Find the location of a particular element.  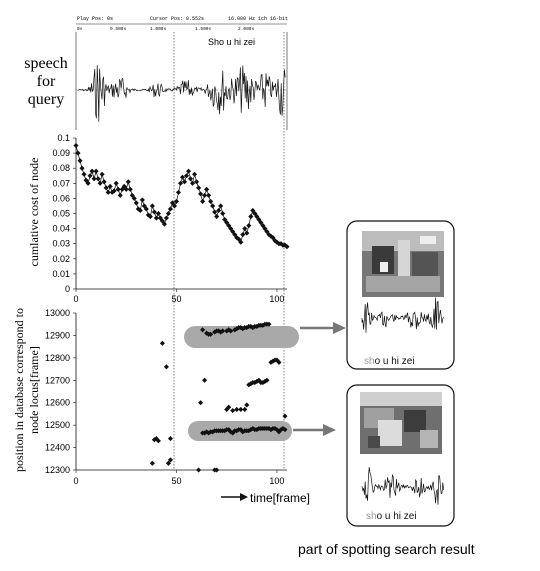

ruler-tick-0: 0s is located at coordinates (80, 29).